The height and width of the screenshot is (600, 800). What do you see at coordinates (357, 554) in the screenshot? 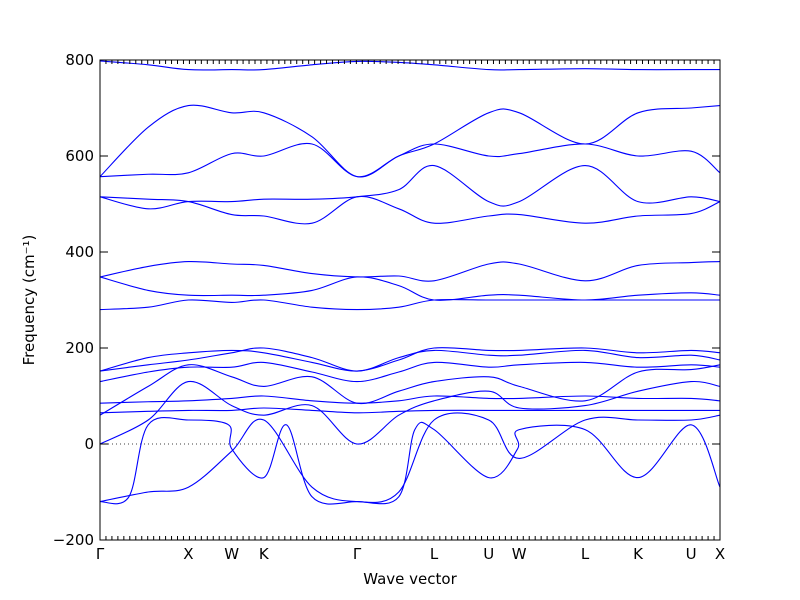
I see `x-tick-label-4: Γ` at bounding box center [357, 554].